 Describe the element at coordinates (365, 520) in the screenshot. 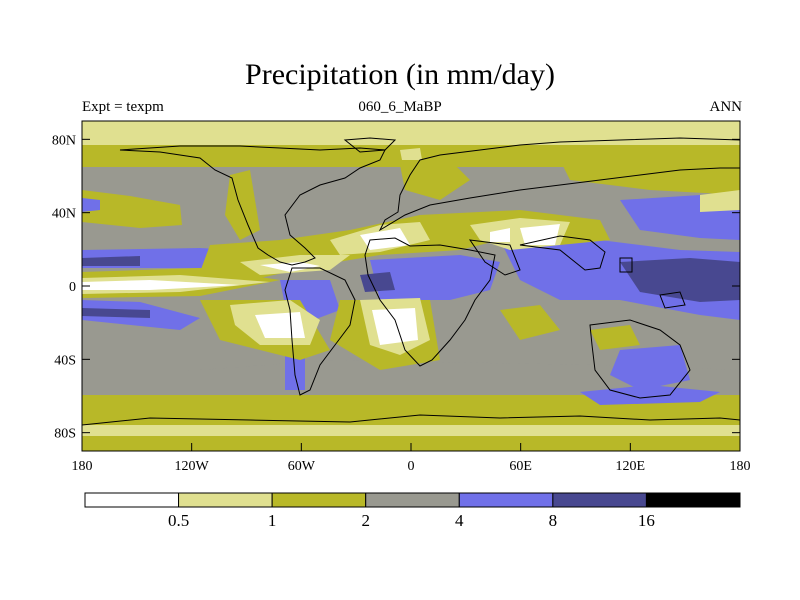

I see `colorbar-label: 2` at that location.